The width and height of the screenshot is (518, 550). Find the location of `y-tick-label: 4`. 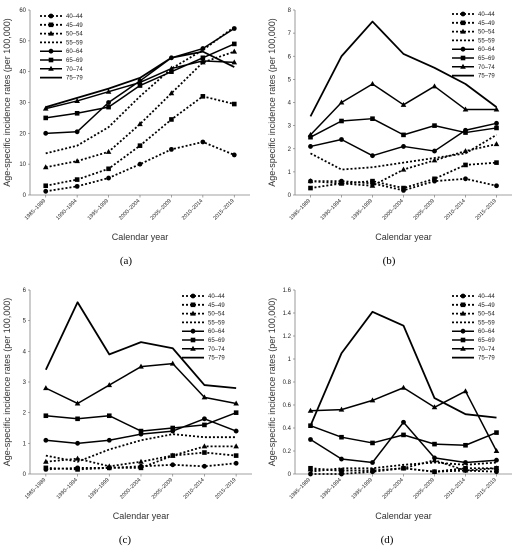

y-tick-label: 4 is located at coordinates (290, 104).